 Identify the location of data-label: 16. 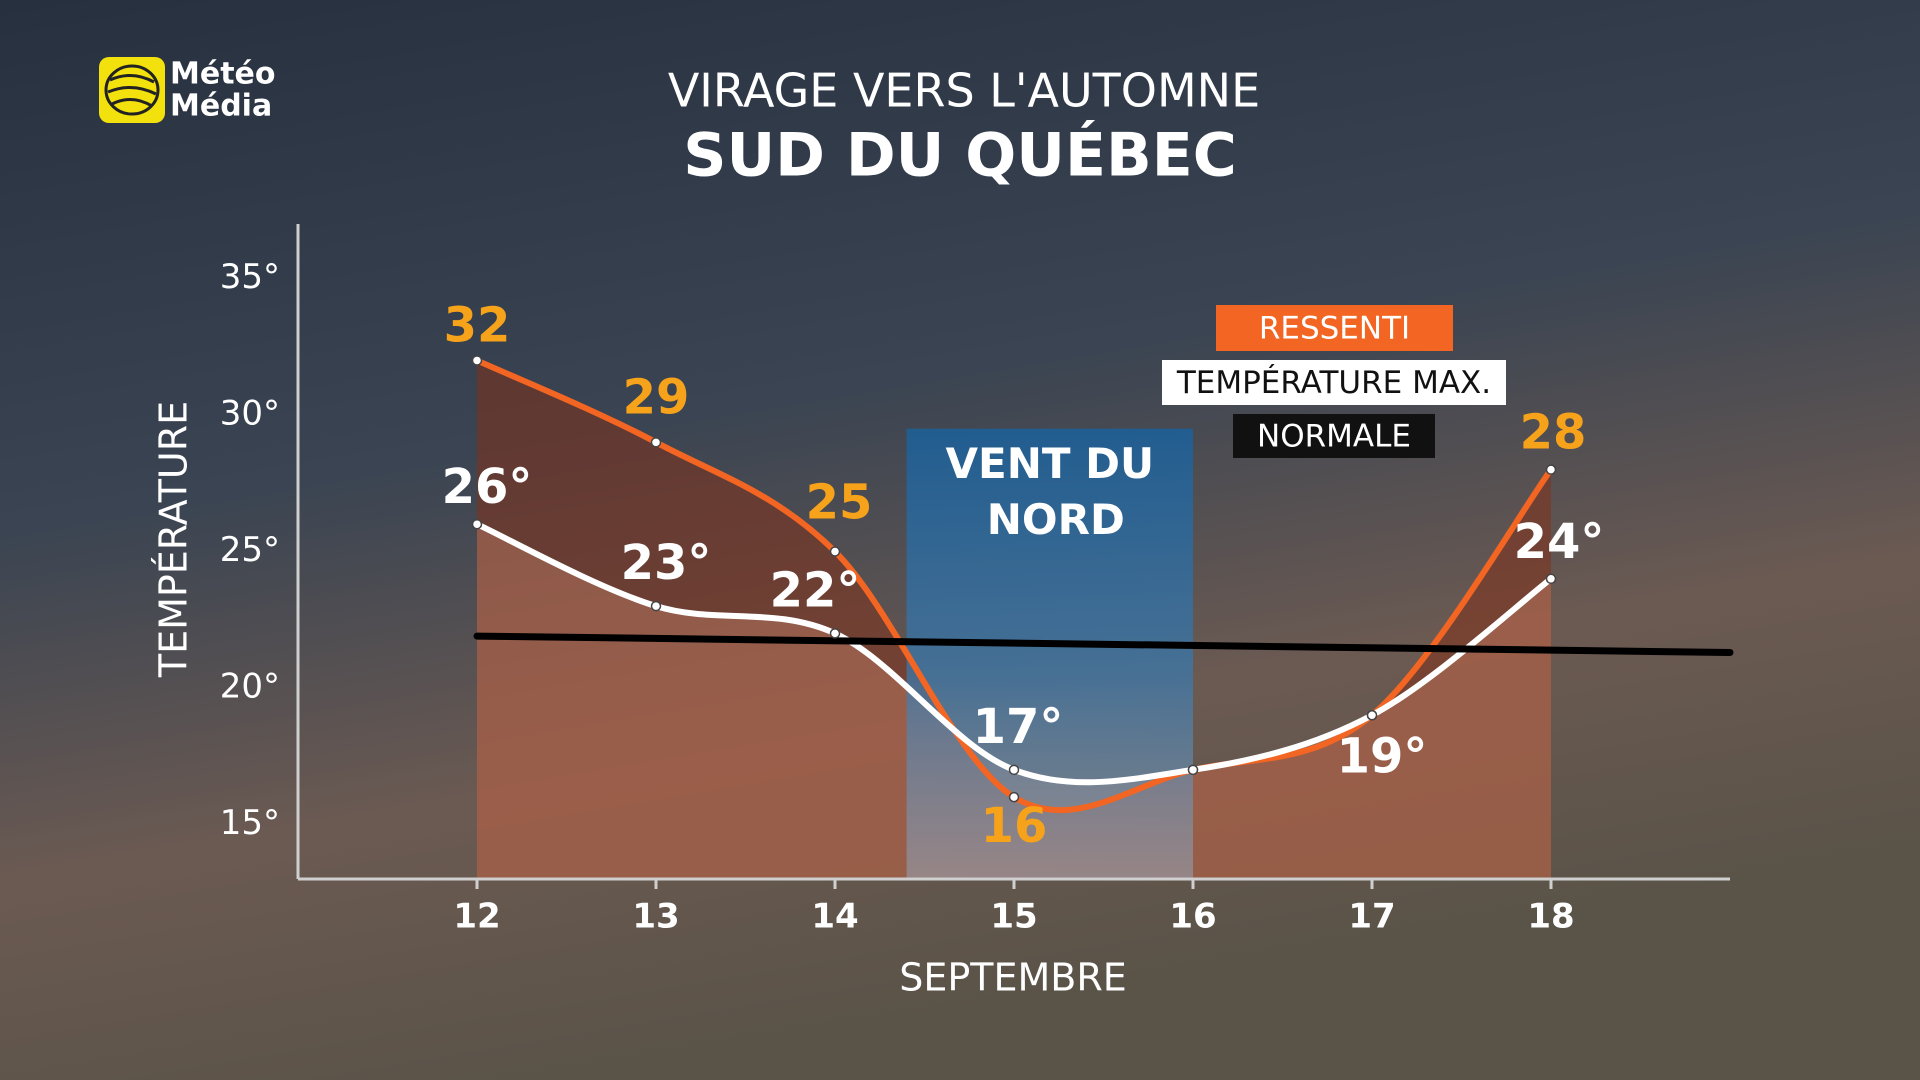
(1014, 826).